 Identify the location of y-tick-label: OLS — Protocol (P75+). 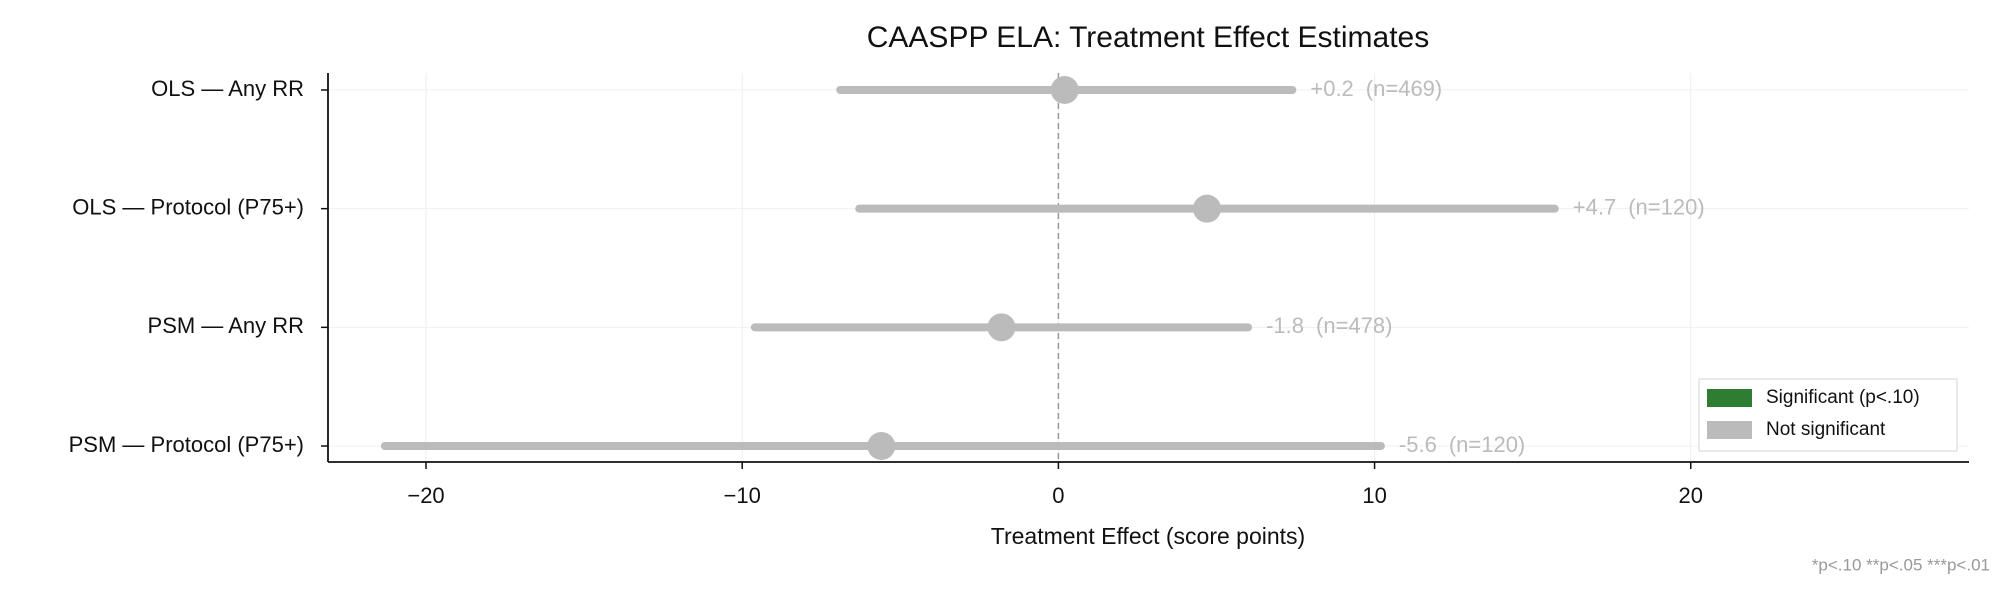
(188, 206).